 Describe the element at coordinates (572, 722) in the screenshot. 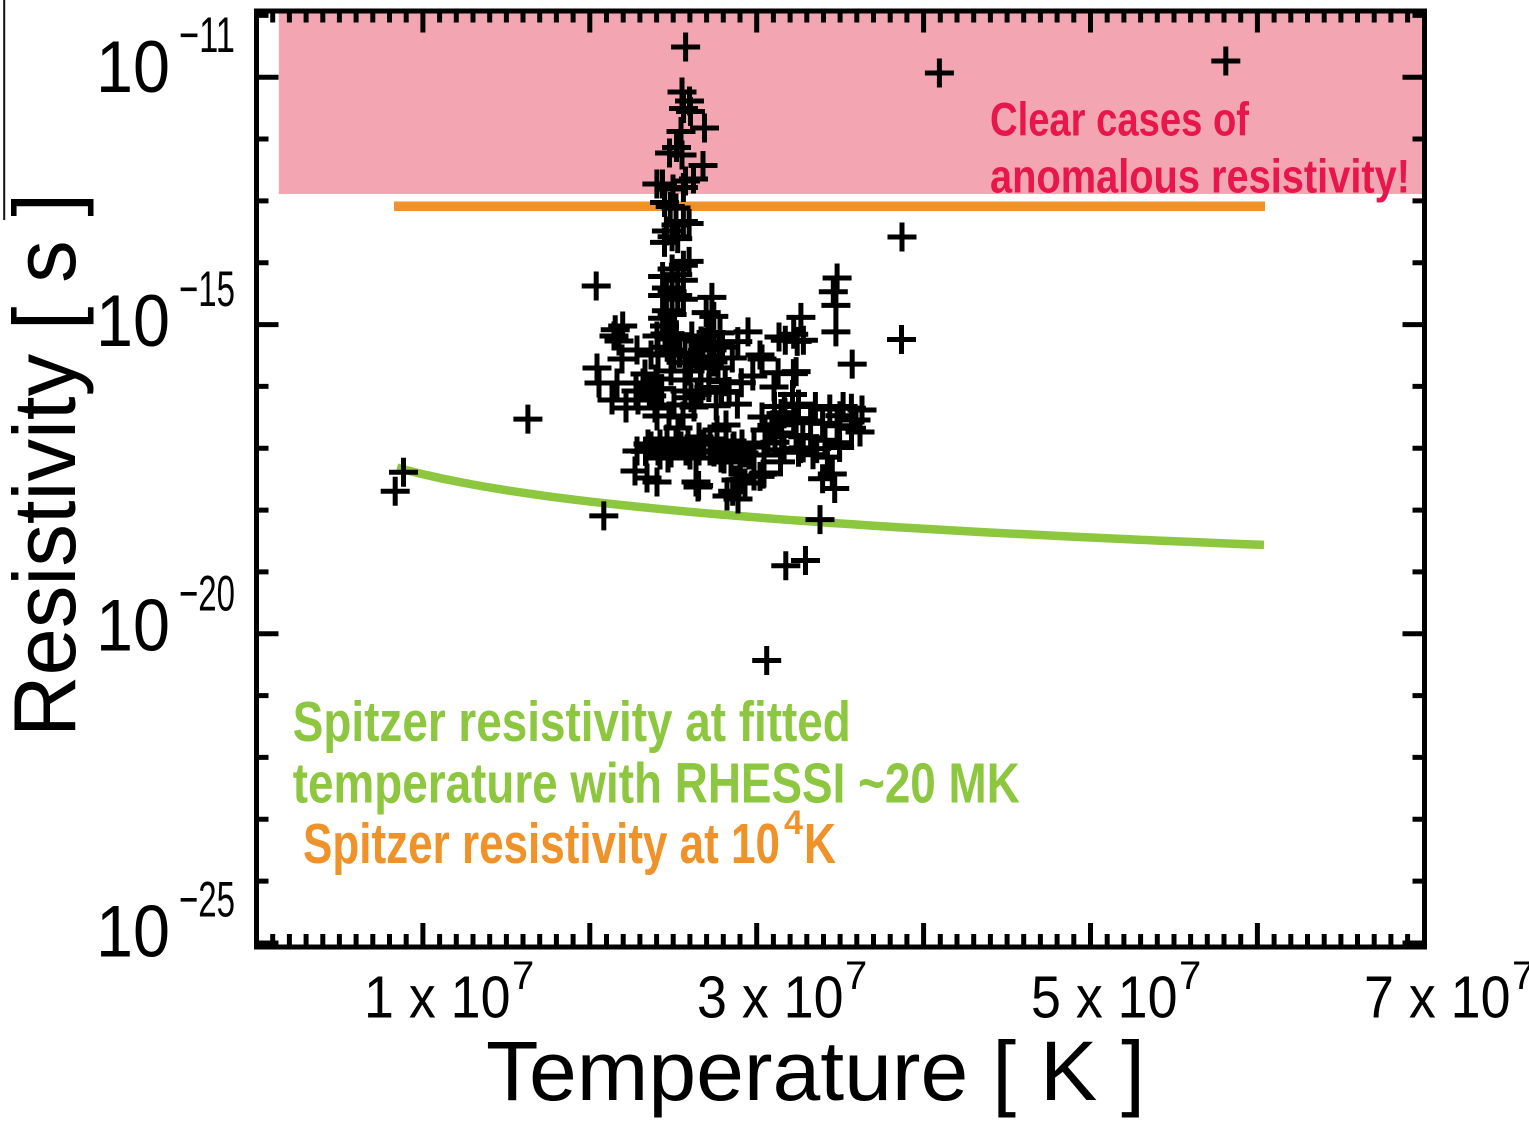

I see `svg-text: Spitzer resistivity at fitted` at that location.